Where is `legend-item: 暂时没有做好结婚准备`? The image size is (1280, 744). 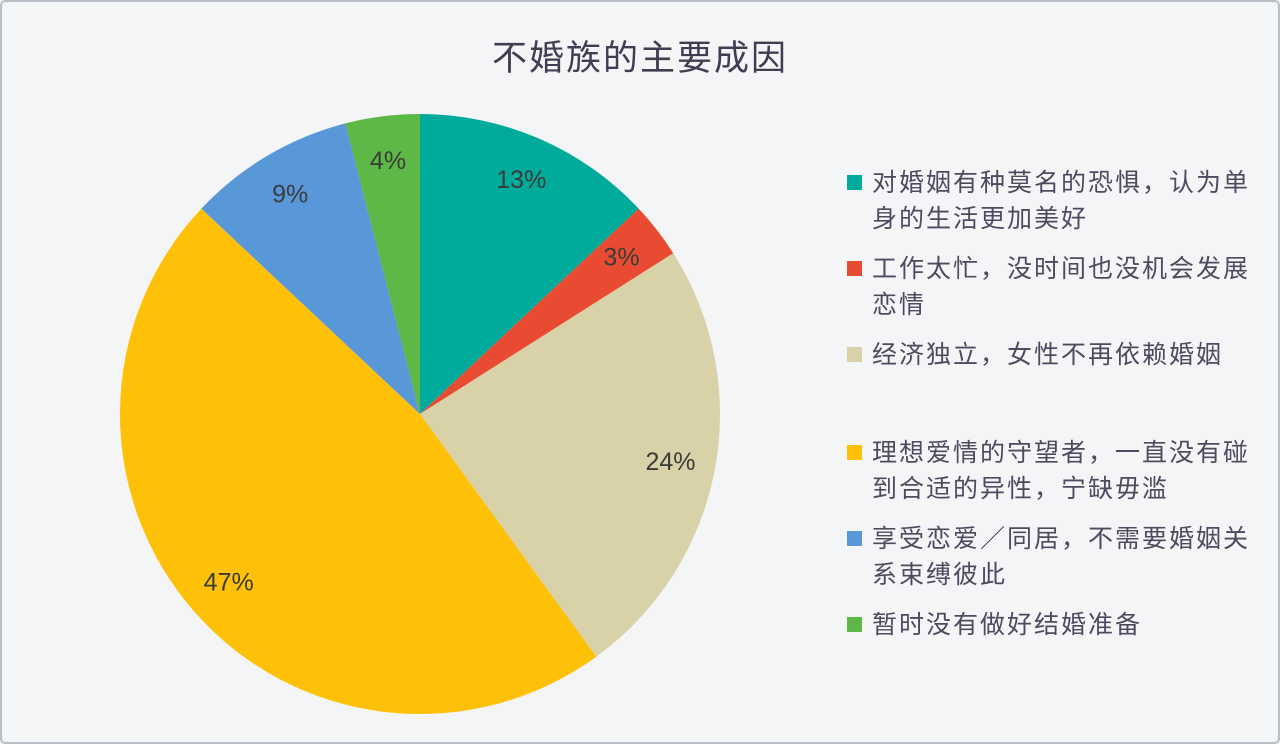 legend-item: 暂时没有做好结婚准备 is located at coordinates (1057, 625).